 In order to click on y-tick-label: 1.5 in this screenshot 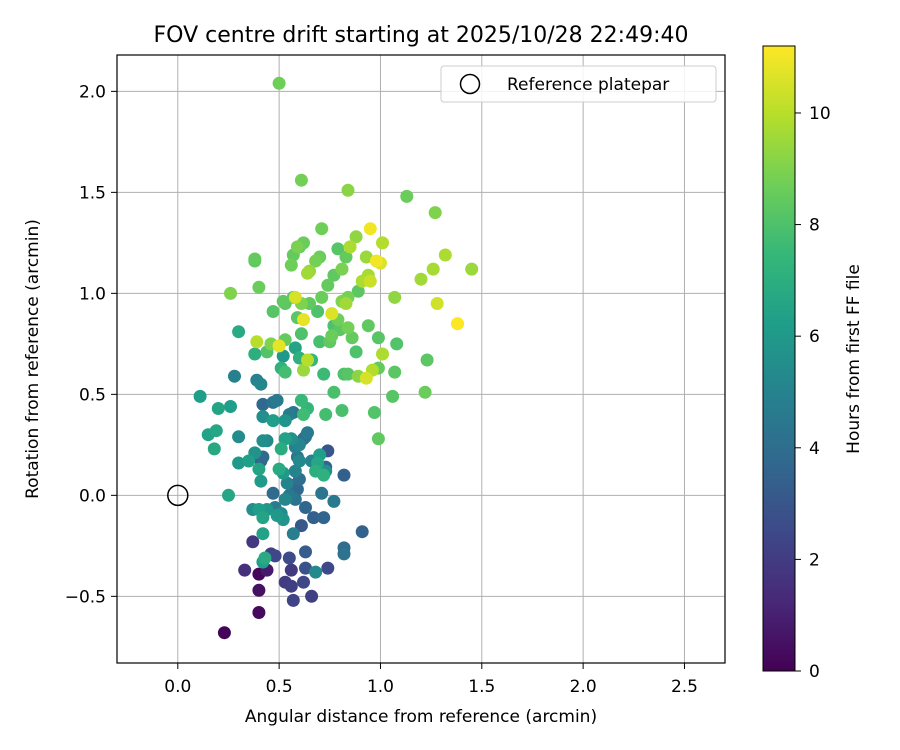, I will do `click(92, 193)`.